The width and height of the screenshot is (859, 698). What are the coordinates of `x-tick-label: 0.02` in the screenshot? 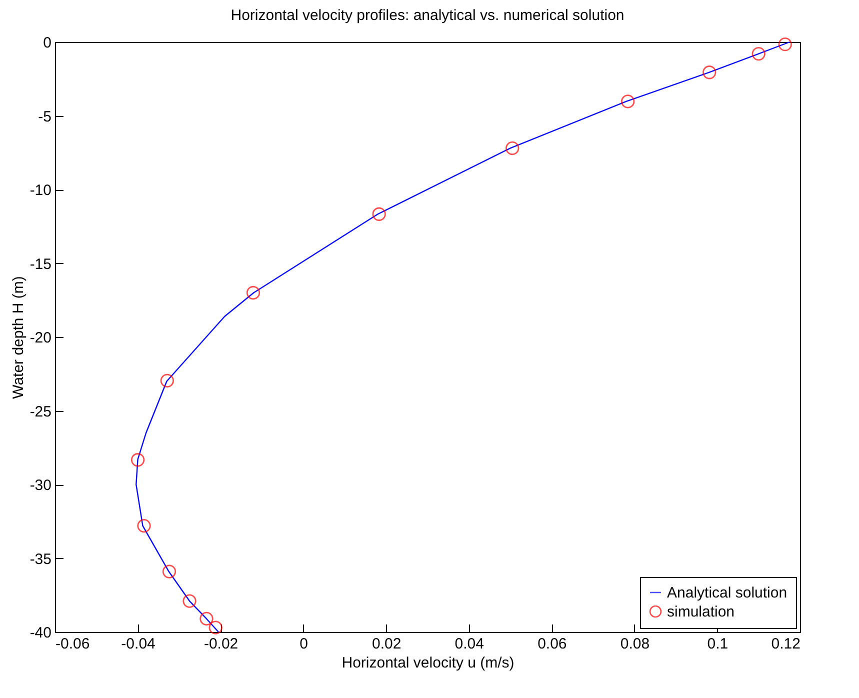 It's located at (387, 644).